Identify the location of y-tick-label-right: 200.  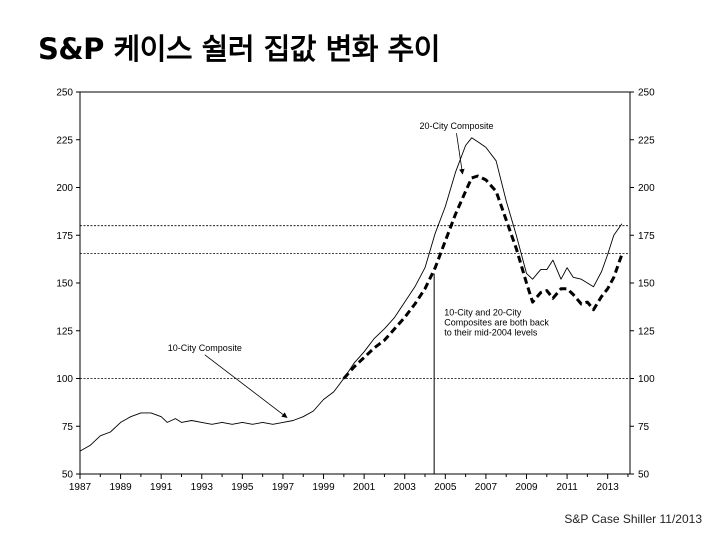
(646, 188).